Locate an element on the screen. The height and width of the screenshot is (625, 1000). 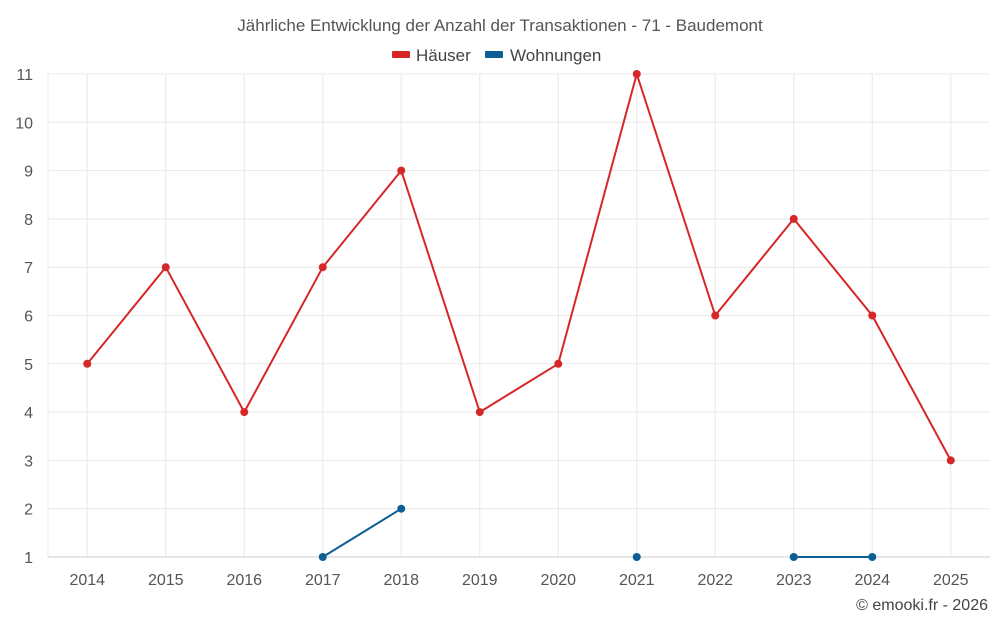
credit-text: © emooki.fr - 2026 is located at coordinates (922, 605).